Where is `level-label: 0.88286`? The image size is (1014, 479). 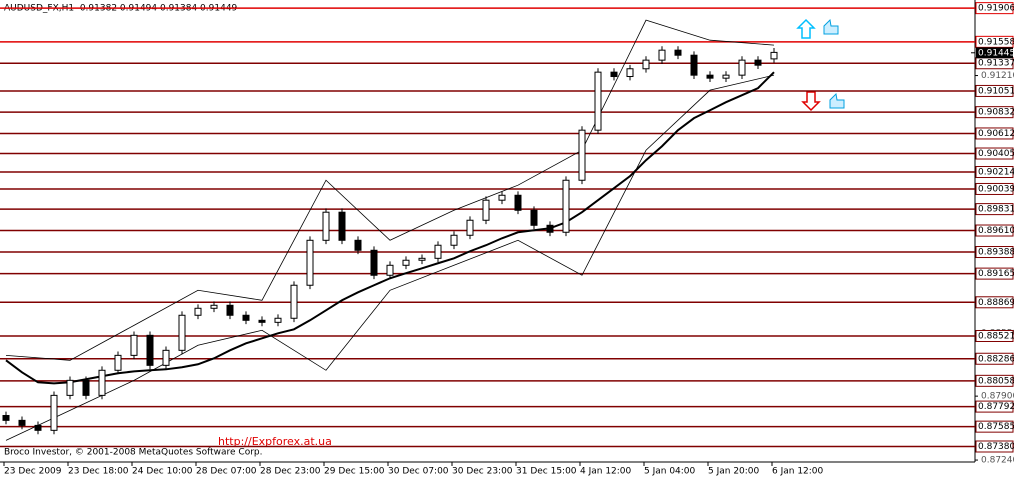
level-label: 0.88286 is located at coordinates (996, 359).